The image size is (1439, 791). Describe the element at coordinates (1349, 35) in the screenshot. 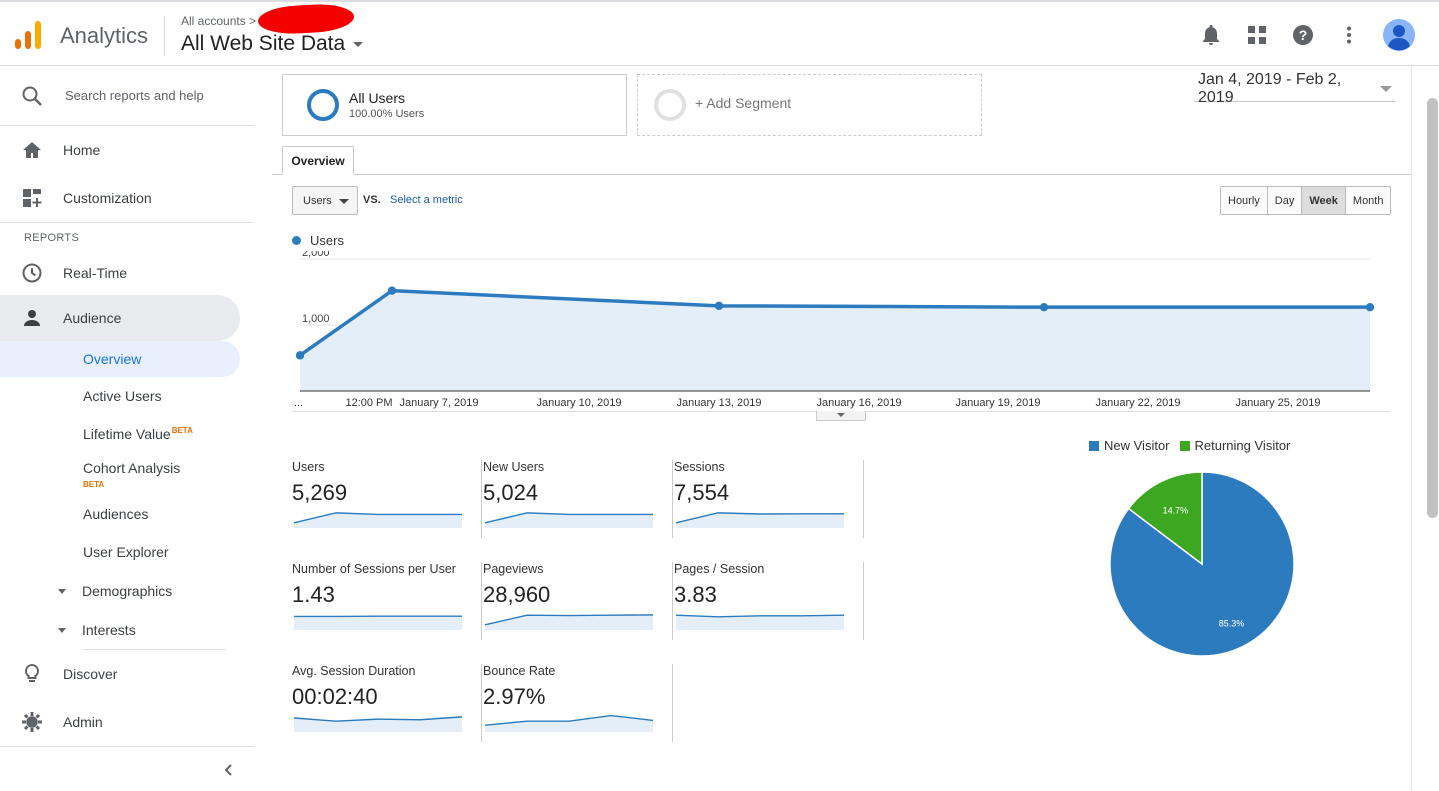

I see `more-vert-icon` at that location.